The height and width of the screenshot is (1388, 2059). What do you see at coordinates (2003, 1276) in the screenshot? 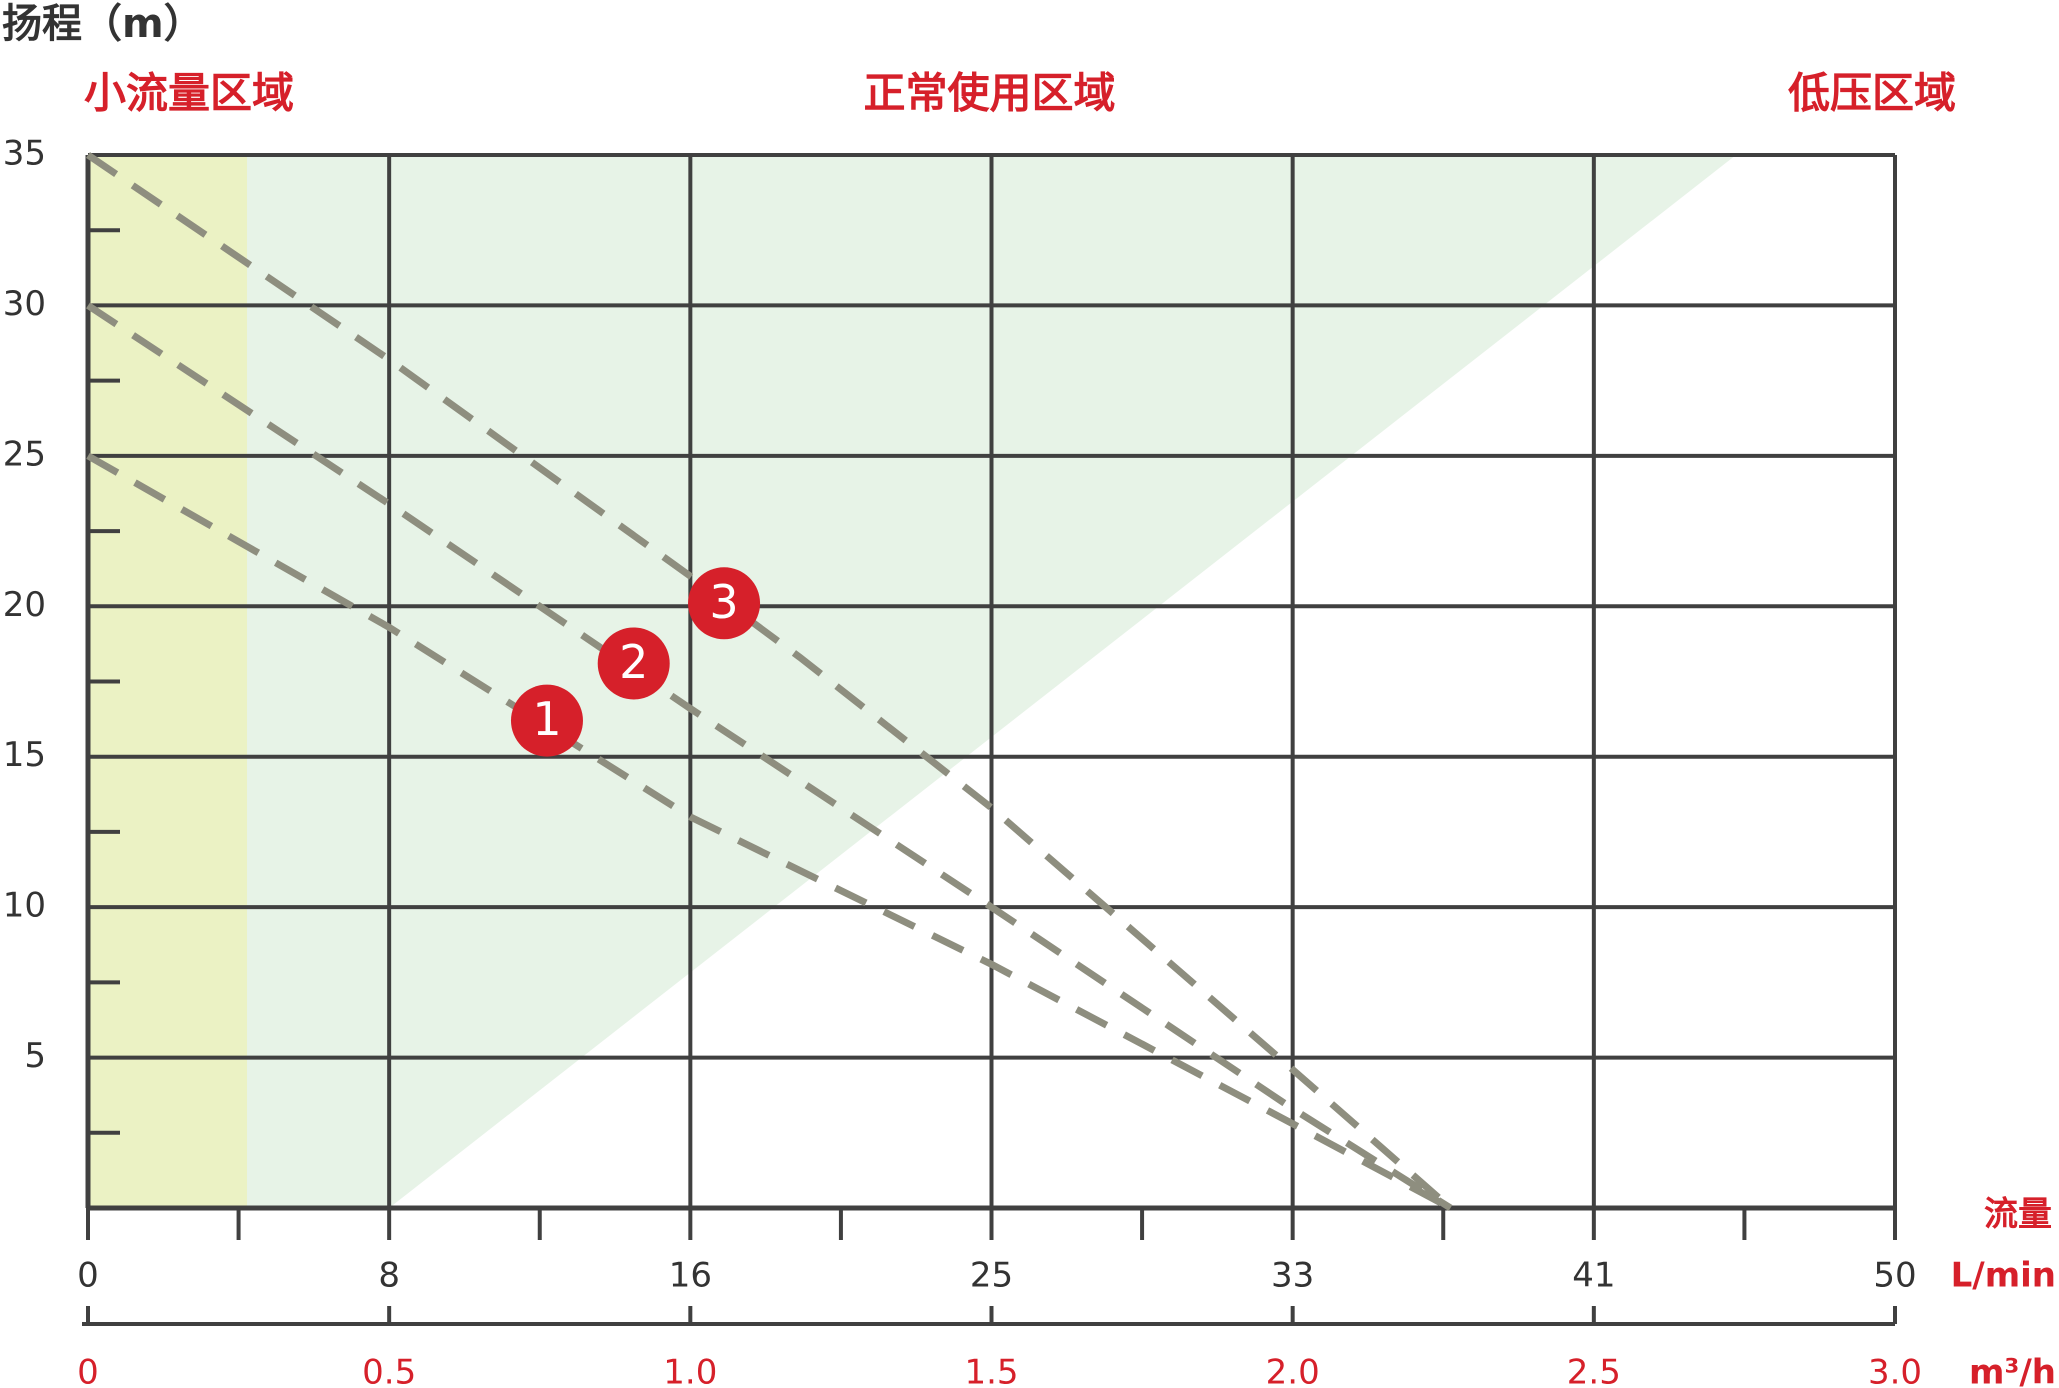
I see `x-unit: L/min` at bounding box center [2003, 1276].